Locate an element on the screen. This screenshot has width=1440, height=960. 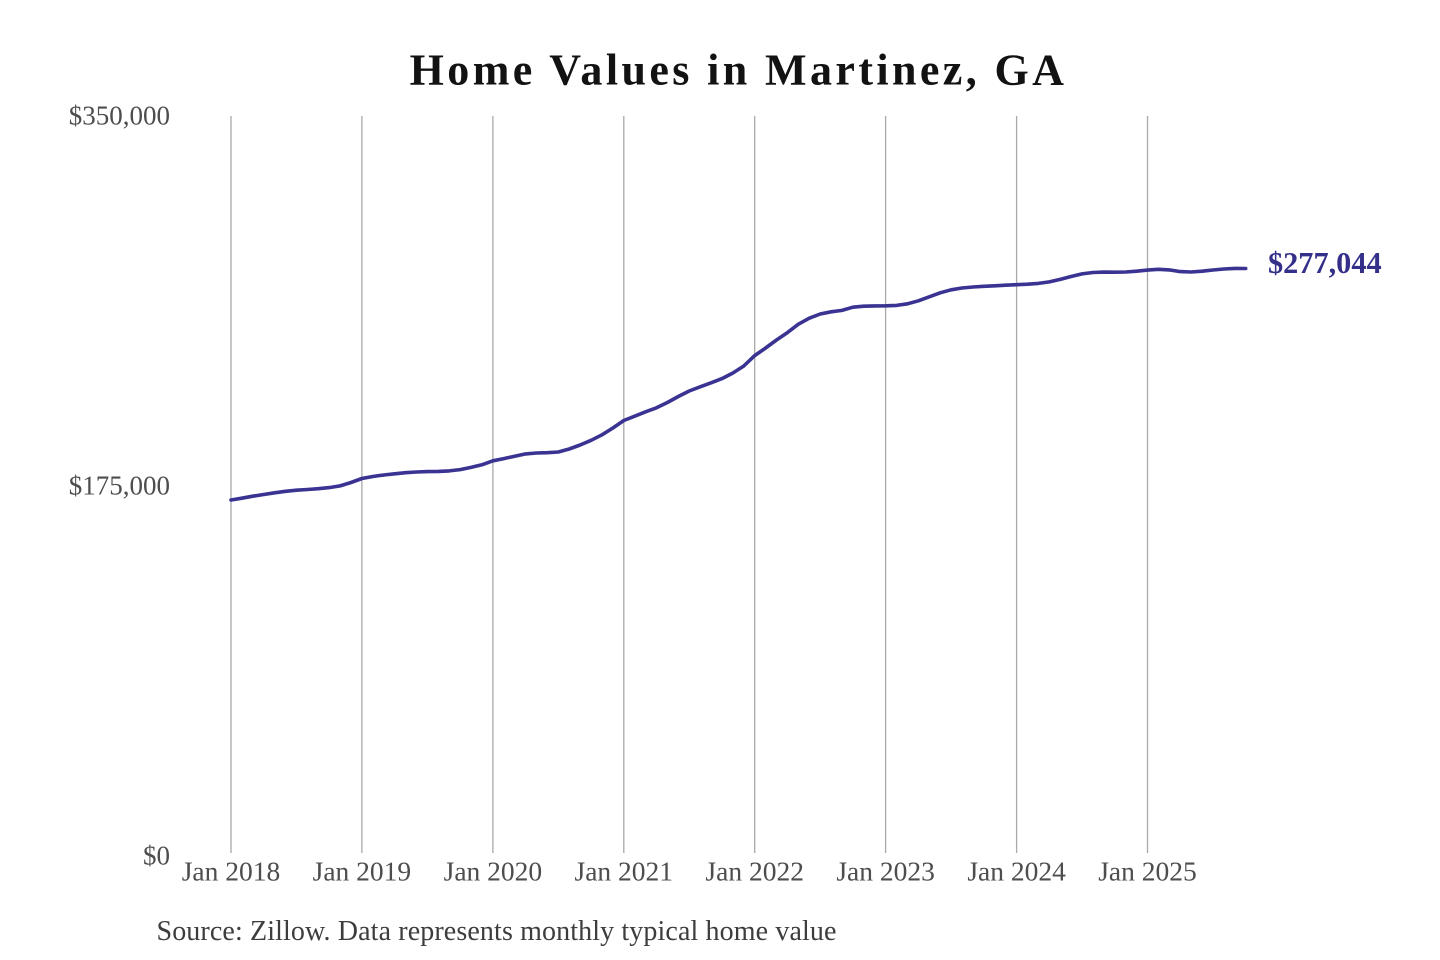
svg-text: $175,000 is located at coordinates (119, 485).